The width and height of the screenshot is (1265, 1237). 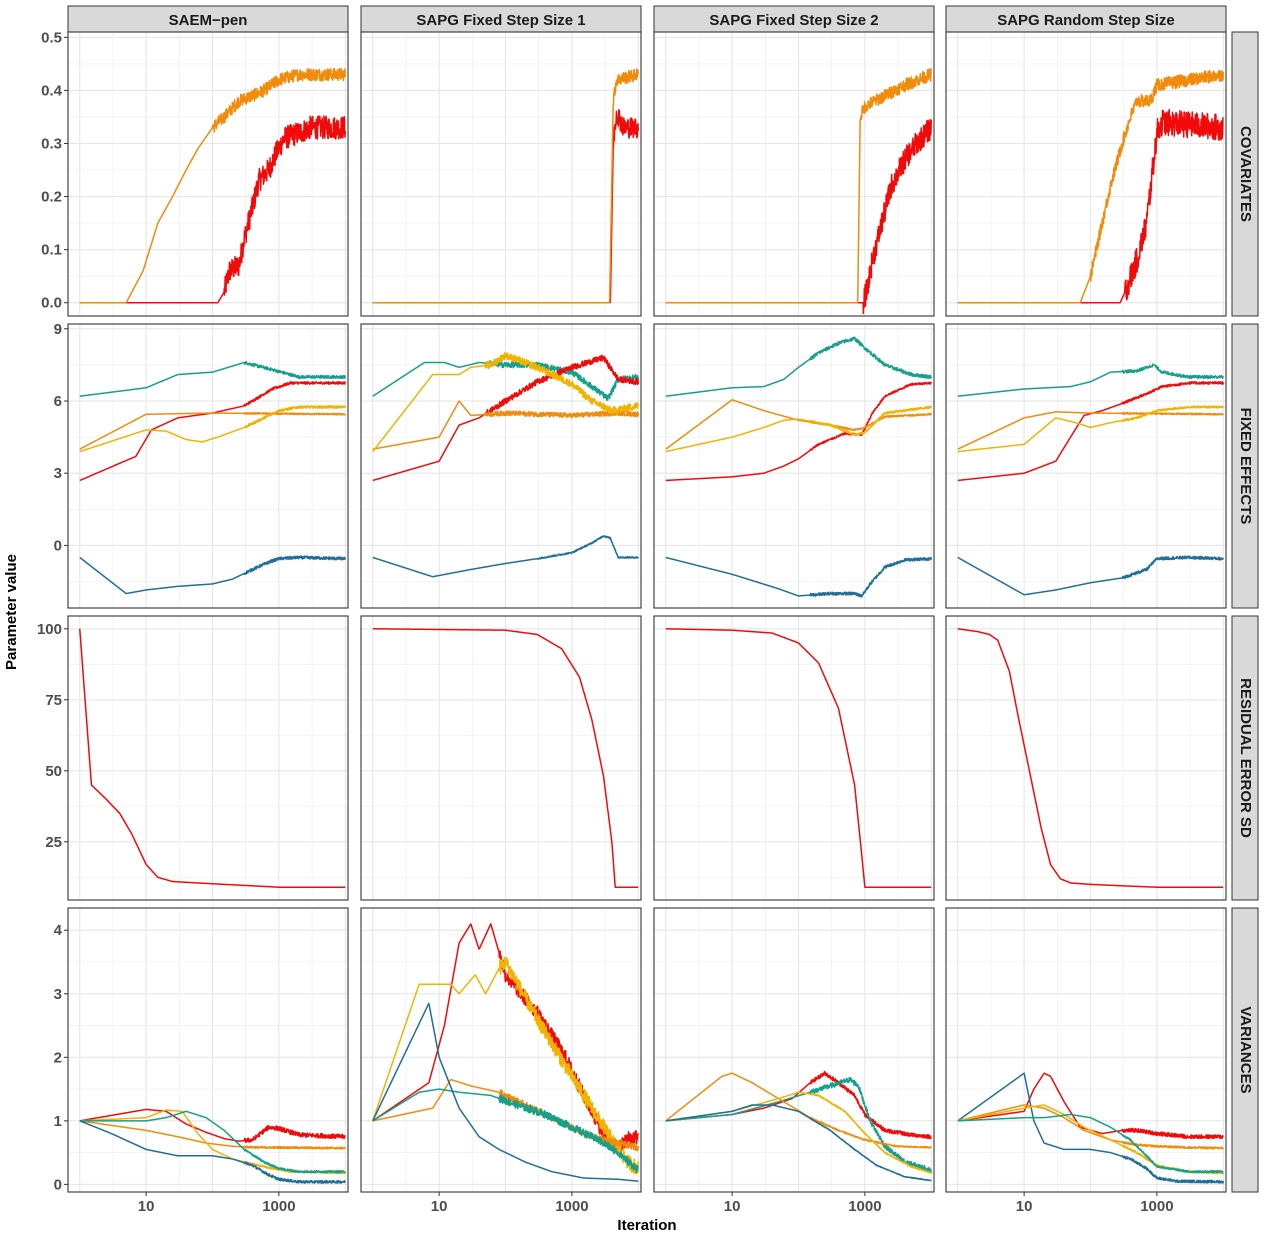 I want to click on row-strip-label: RESIDUAL ERROR SD, so click(x=1245, y=758).